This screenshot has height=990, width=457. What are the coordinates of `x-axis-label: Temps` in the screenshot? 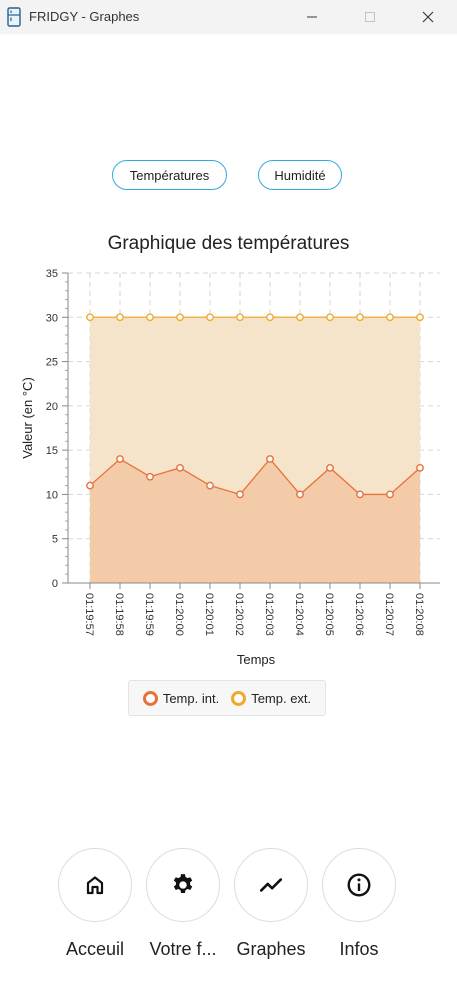 It's located at (256, 659).